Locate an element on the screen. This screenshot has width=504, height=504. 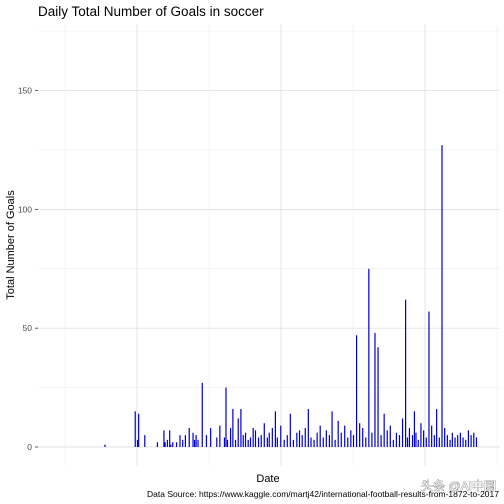
y-axis-title: Total Number of Goals is located at coordinates (11, 245).